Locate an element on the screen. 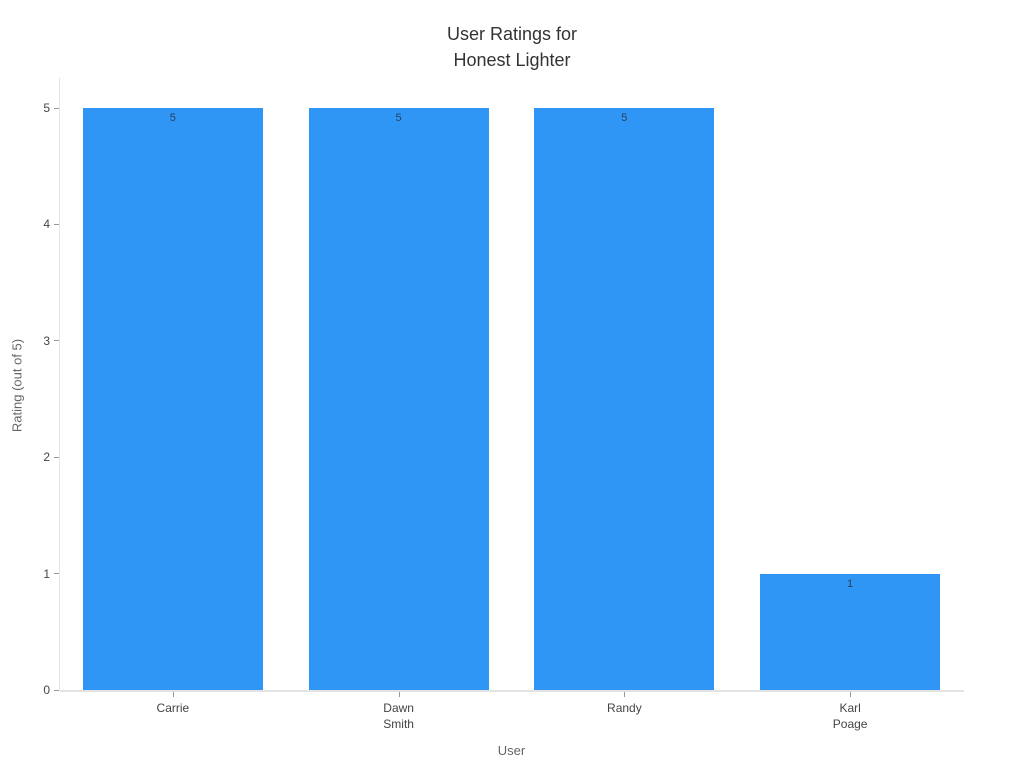 Image resolution: width=1024 pixels, height=768 pixels. x-tick-label: Dawn Smith is located at coordinates (398, 716).